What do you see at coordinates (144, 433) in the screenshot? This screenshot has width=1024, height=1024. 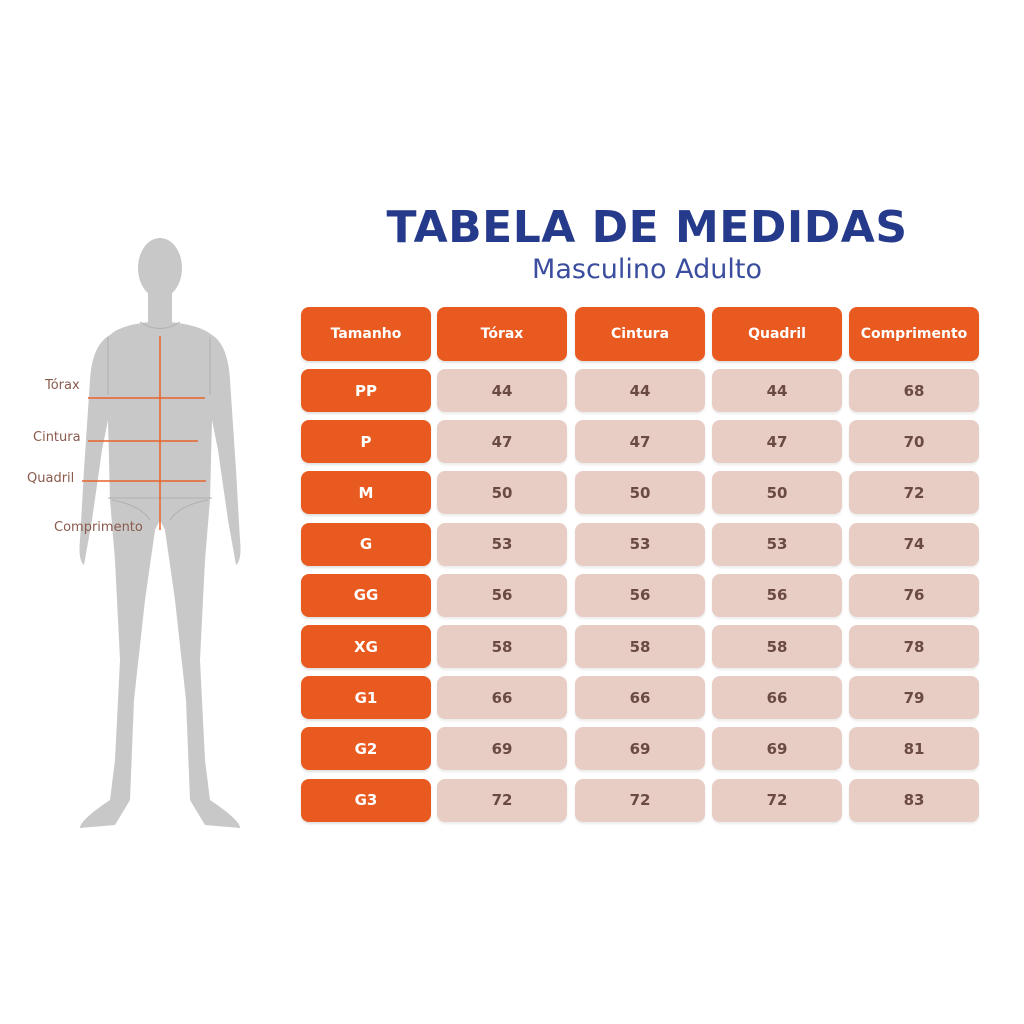 I see `measure-lines` at bounding box center [144, 433].